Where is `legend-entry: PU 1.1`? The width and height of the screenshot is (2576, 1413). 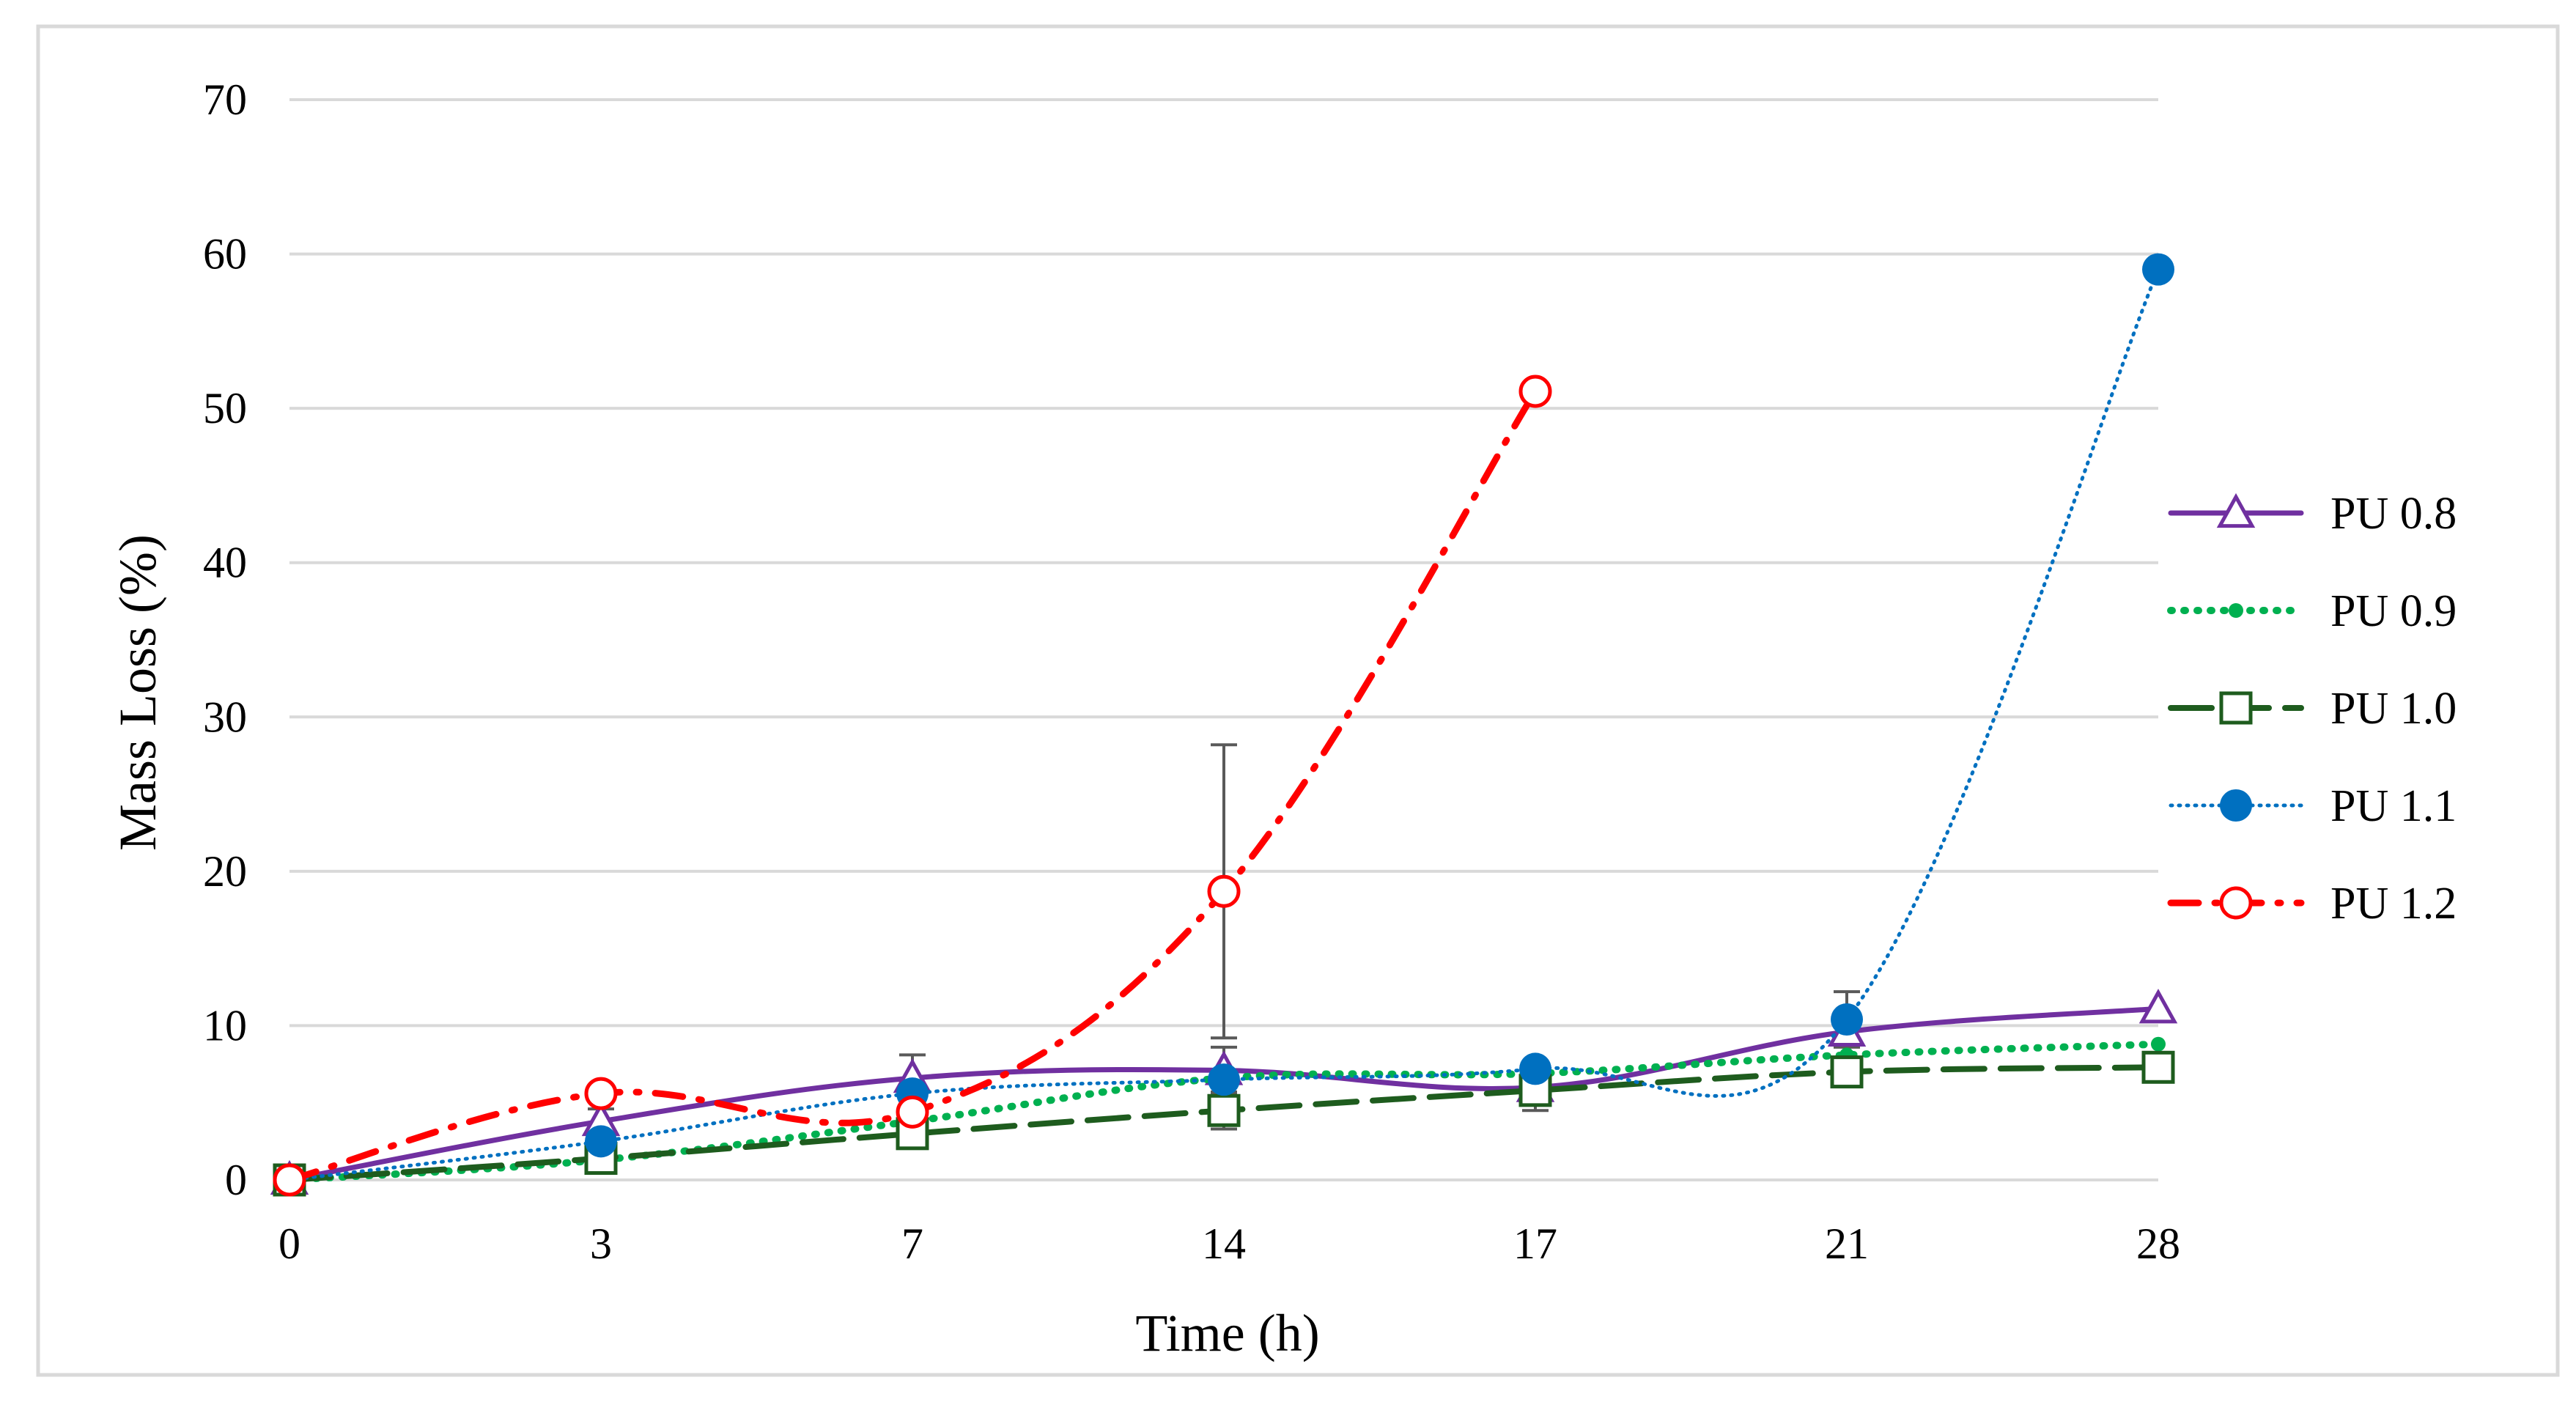 legend-entry: PU 1.1 is located at coordinates (2313, 806).